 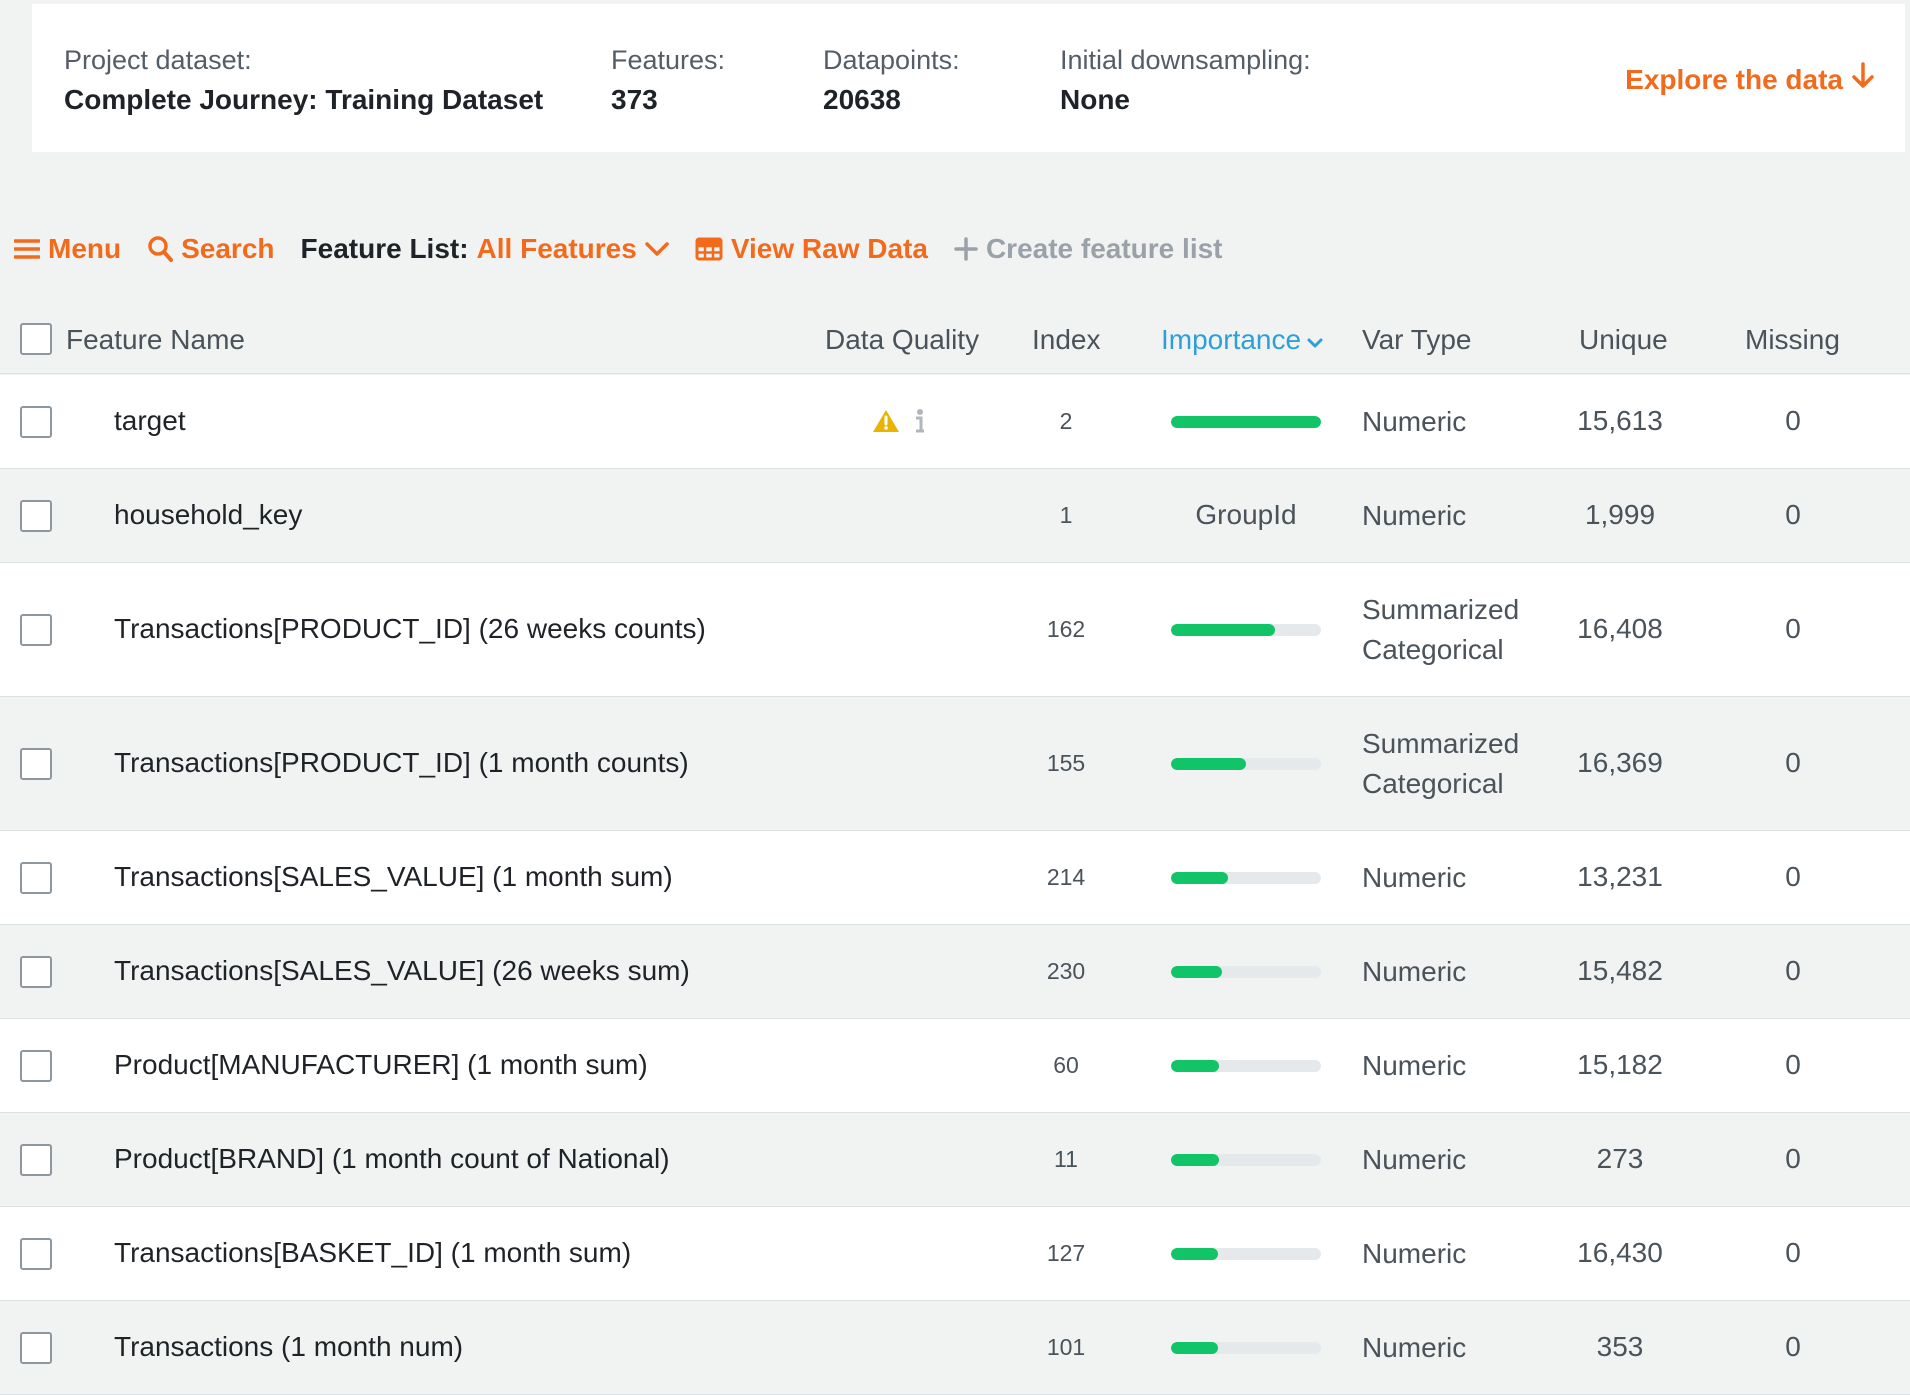 I want to click on feature-name: Transactions[SALES_VALUE] (1 month sum), so click(x=393, y=876).